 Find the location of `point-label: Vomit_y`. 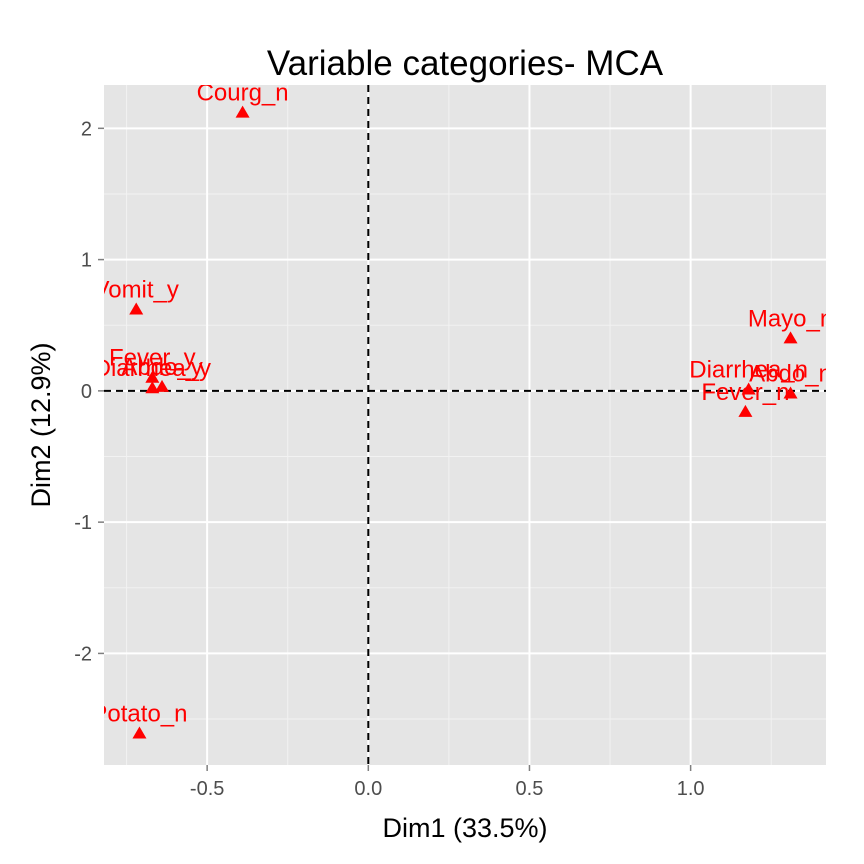

point-label: Vomit_y is located at coordinates (136, 289).